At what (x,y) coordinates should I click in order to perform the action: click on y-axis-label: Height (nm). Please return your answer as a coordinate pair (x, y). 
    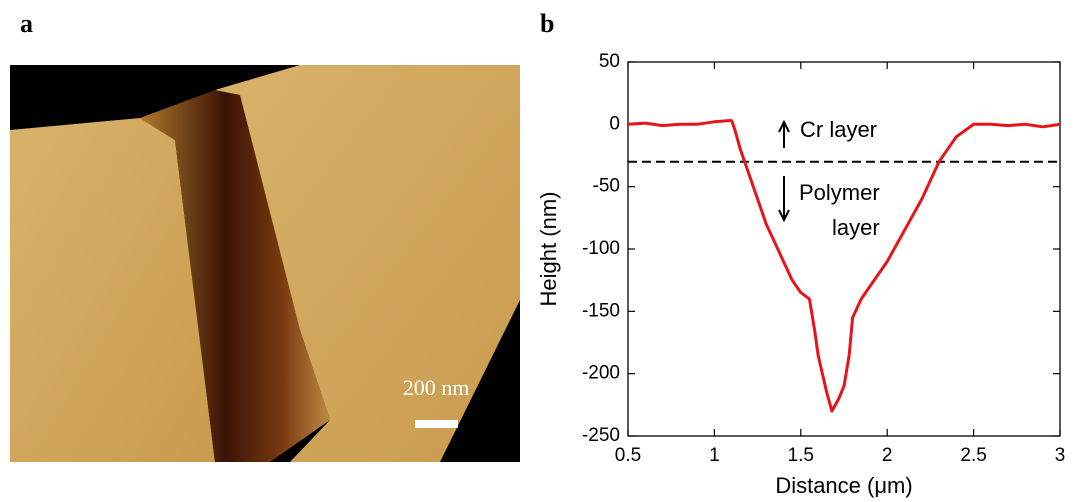
    Looking at the image, I should click on (548, 249).